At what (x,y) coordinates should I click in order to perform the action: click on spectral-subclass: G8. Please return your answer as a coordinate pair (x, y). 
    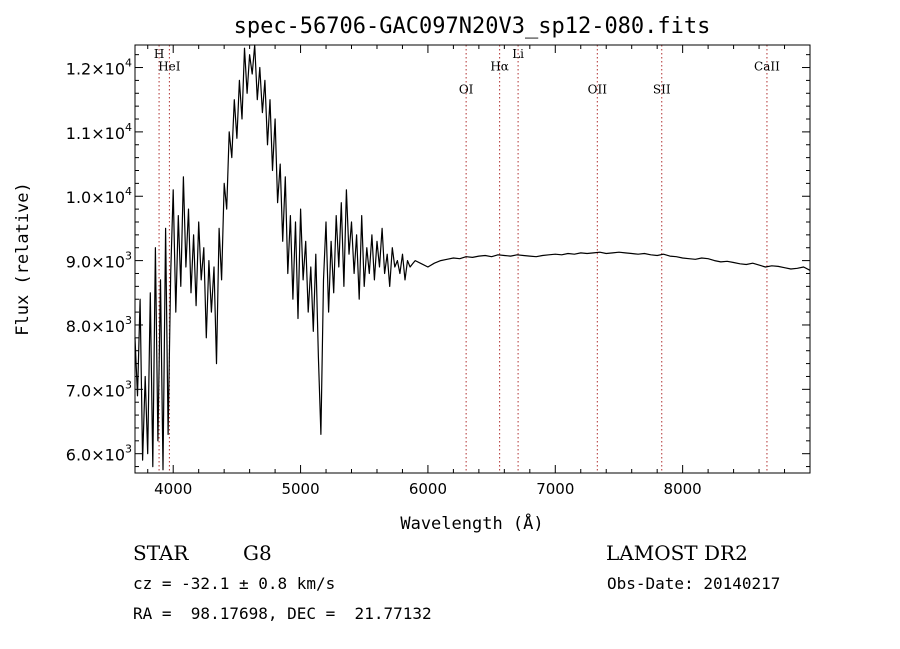
    Looking at the image, I should click on (257, 553).